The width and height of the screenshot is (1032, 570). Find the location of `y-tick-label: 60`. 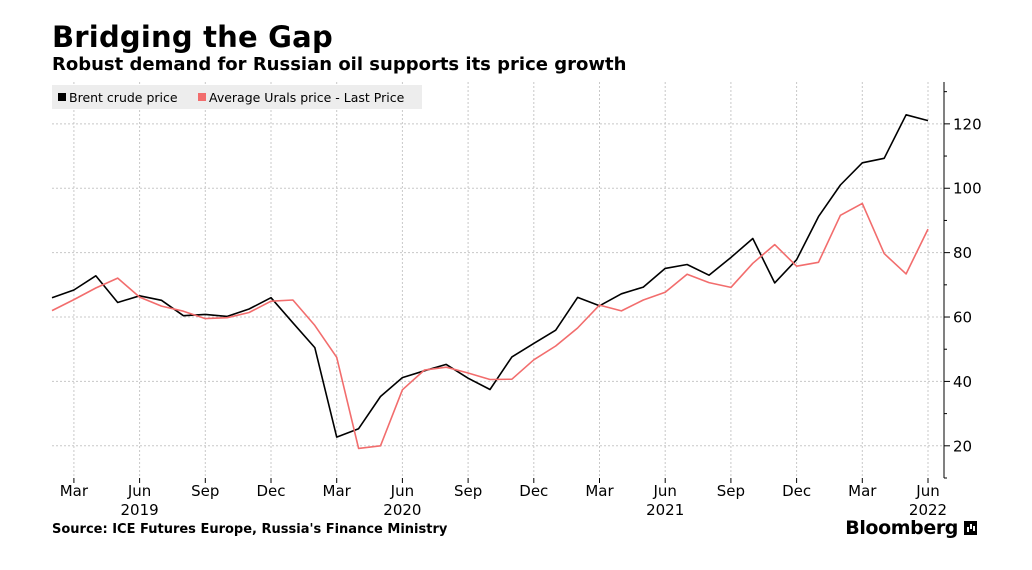

y-tick-label: 60 is located at coordinates (962, 318).